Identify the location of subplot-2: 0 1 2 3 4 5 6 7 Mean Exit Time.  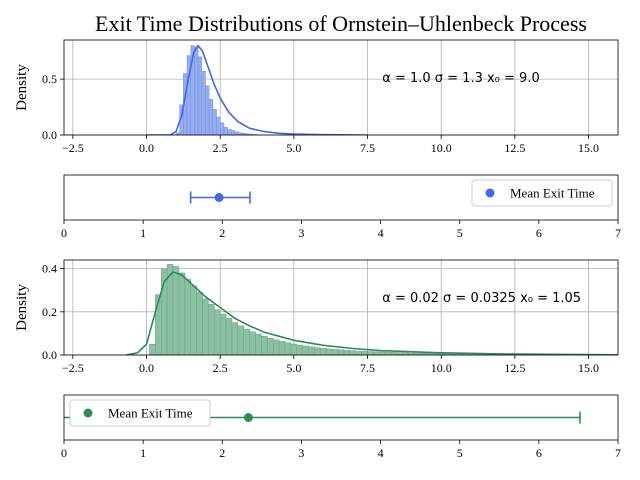
(341, 207).